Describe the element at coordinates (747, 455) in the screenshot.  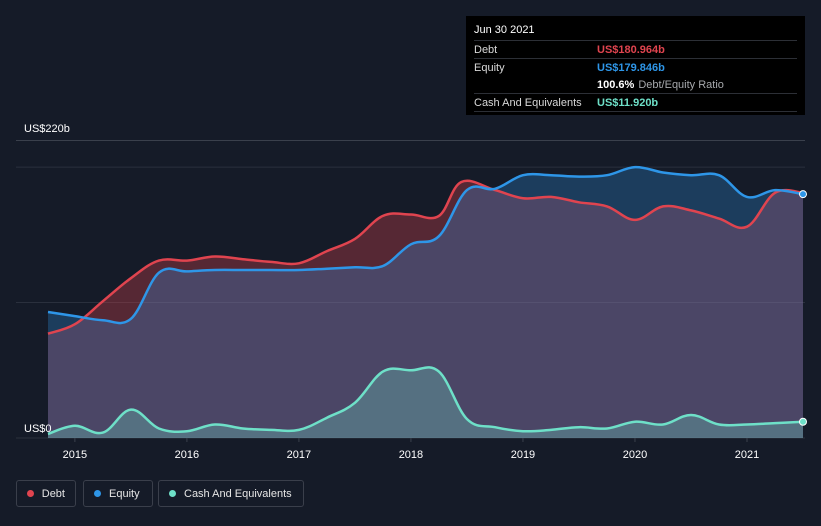
I see `x-tick-label-2021: 2021` at that location.